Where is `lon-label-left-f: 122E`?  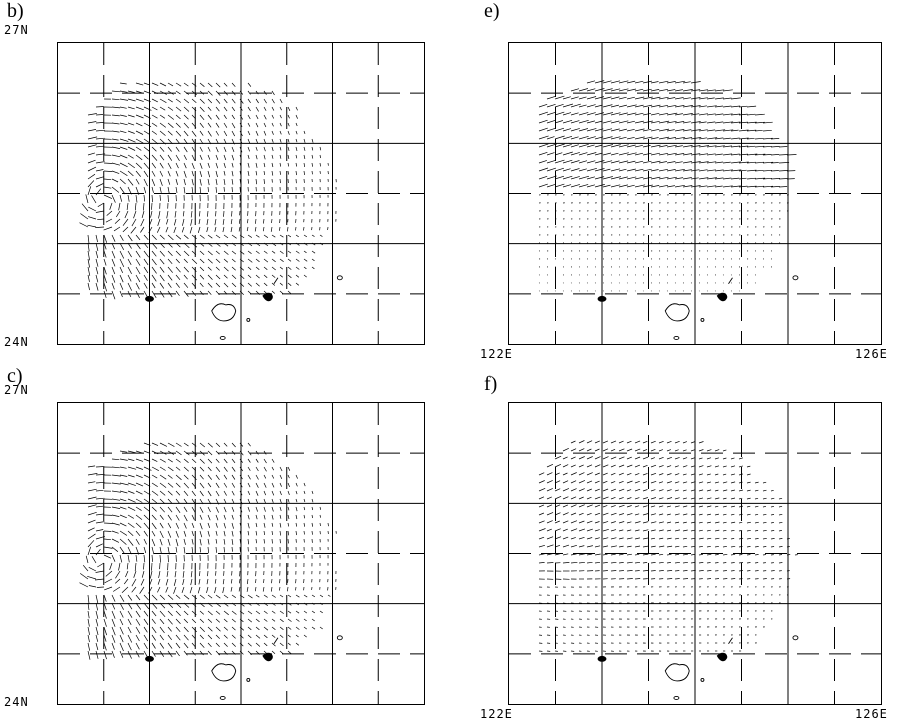 lon-label-left-f: 122E is located at coordinates (496, 714).